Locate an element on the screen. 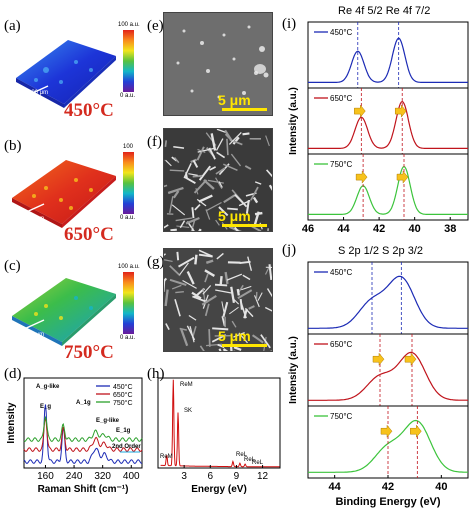 The width and height of the screenshot is (474, 521). peak-annotation: E_g is located at coordinates (45, 407).